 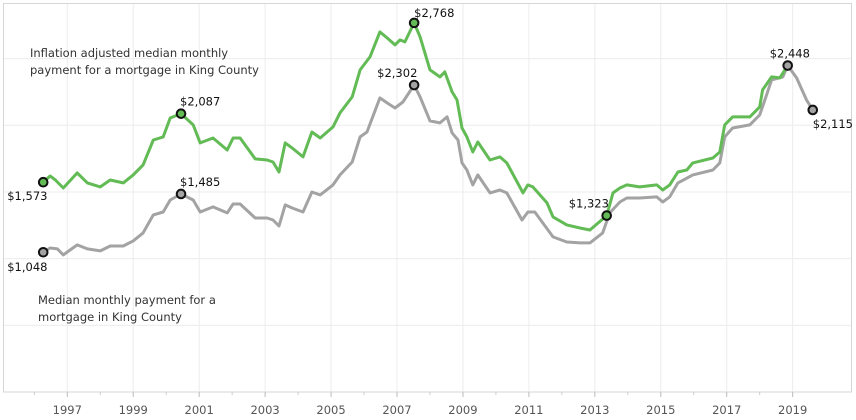 I want to click on x-tick-label: 2013, so click(x=594, y=410).